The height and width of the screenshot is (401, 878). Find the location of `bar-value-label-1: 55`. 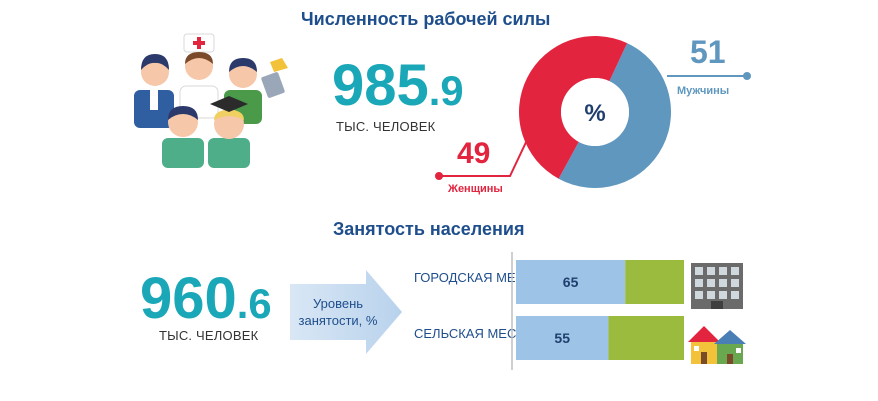

bar-value-label-1: 55 is located at coordinates (562, 338).